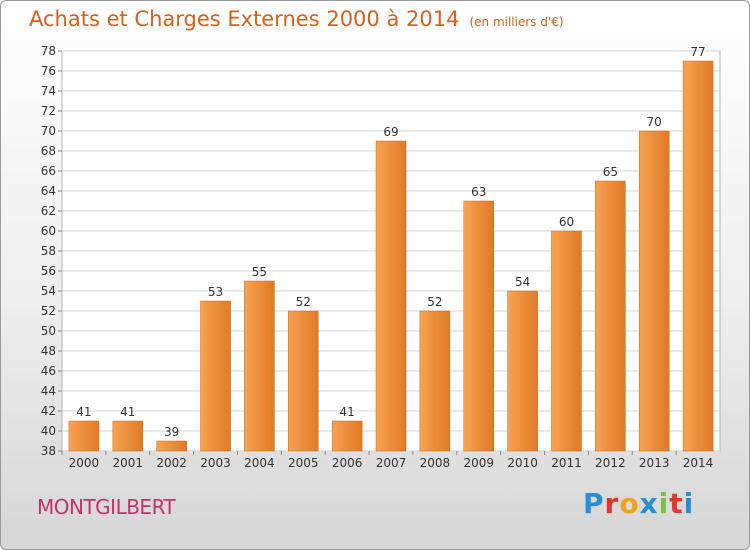 Image resolution: width=750 pixels, height=550 pixels. Describe the element at coordinates (347, 463) in the screenshot. I see `x-tick-label: 2006` at that location.